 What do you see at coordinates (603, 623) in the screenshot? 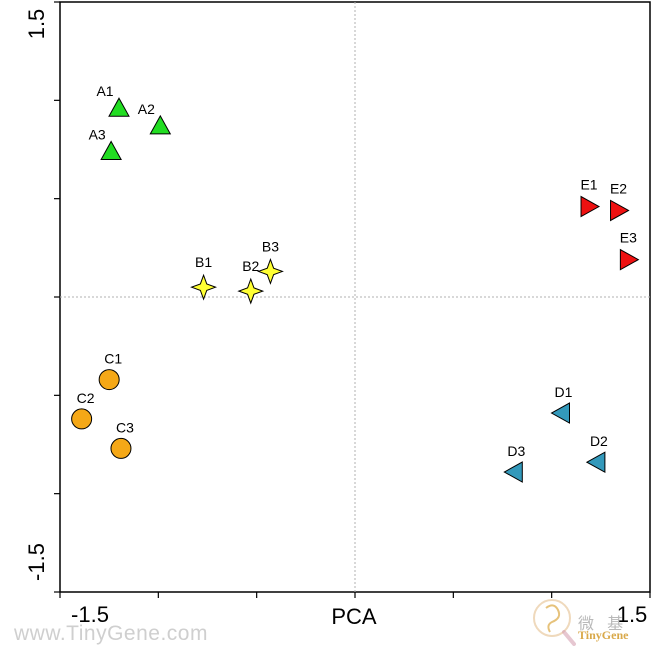
I see `logo-chinese-text: 微 基` at bounding box center [603, 623].